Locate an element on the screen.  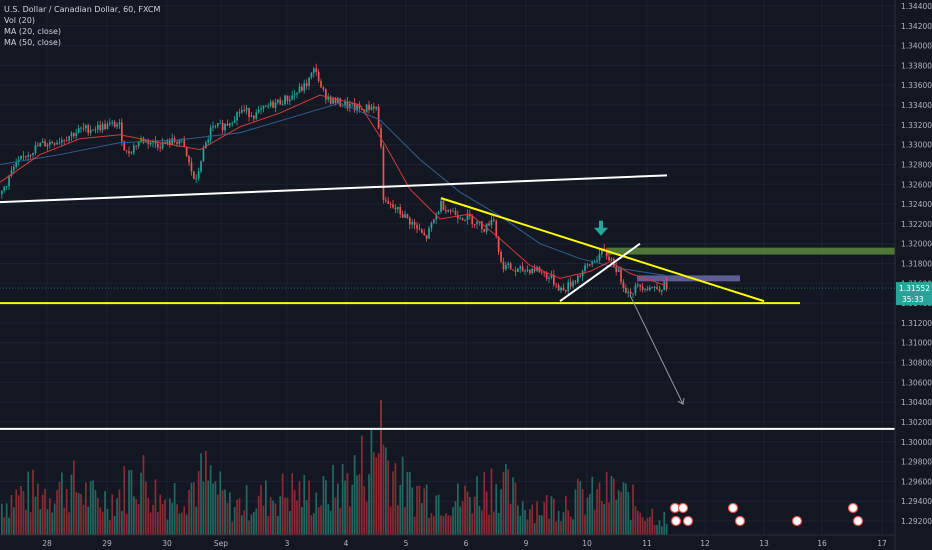
y-tick-label: 1.30000 is located at coordinates (916, 442).